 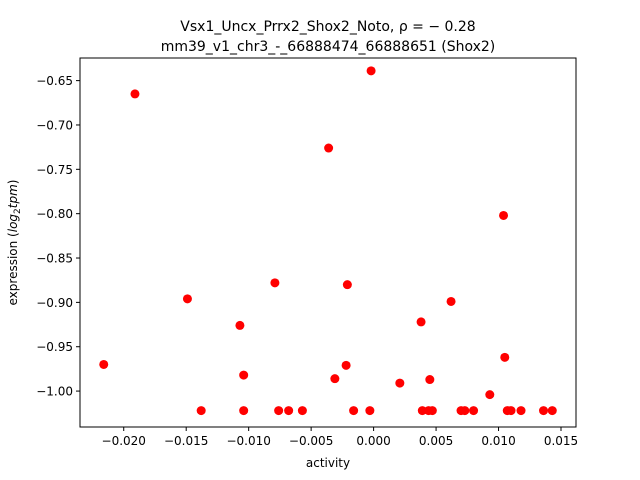 What do you see at coordinates (18, 211) in the screenshot?
I see `y-axis-label-sub: 2` at bounding box center [18, 211].